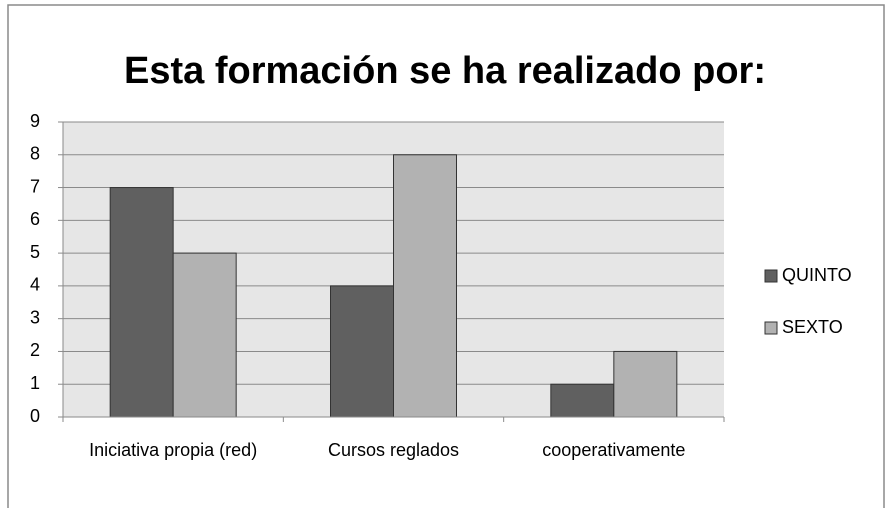 The height and width of the screenshot is (508, 891). Describe the element at coordinates (35, 154) in the screenshot. I see `y-tick-label: 8` at that location.